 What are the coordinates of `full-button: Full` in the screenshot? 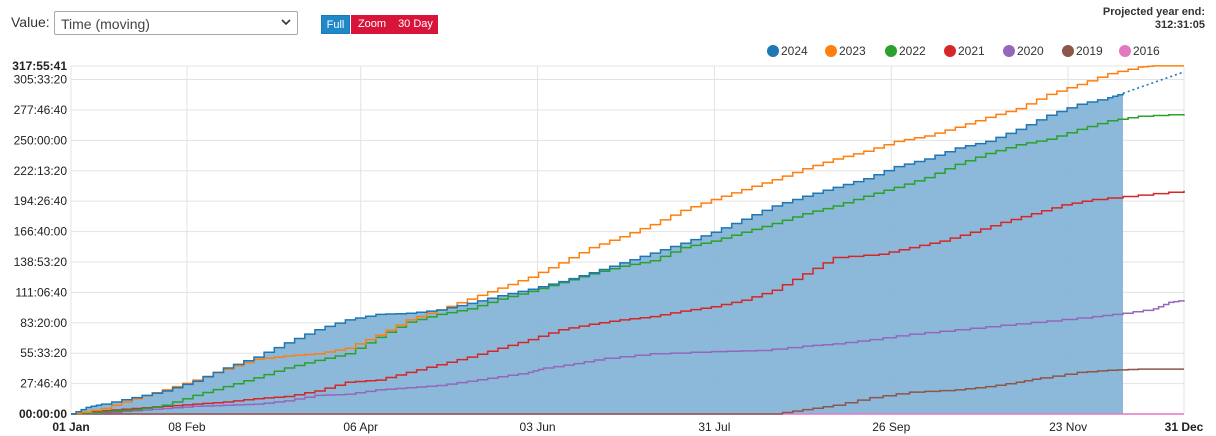 It's located at (335, 24).